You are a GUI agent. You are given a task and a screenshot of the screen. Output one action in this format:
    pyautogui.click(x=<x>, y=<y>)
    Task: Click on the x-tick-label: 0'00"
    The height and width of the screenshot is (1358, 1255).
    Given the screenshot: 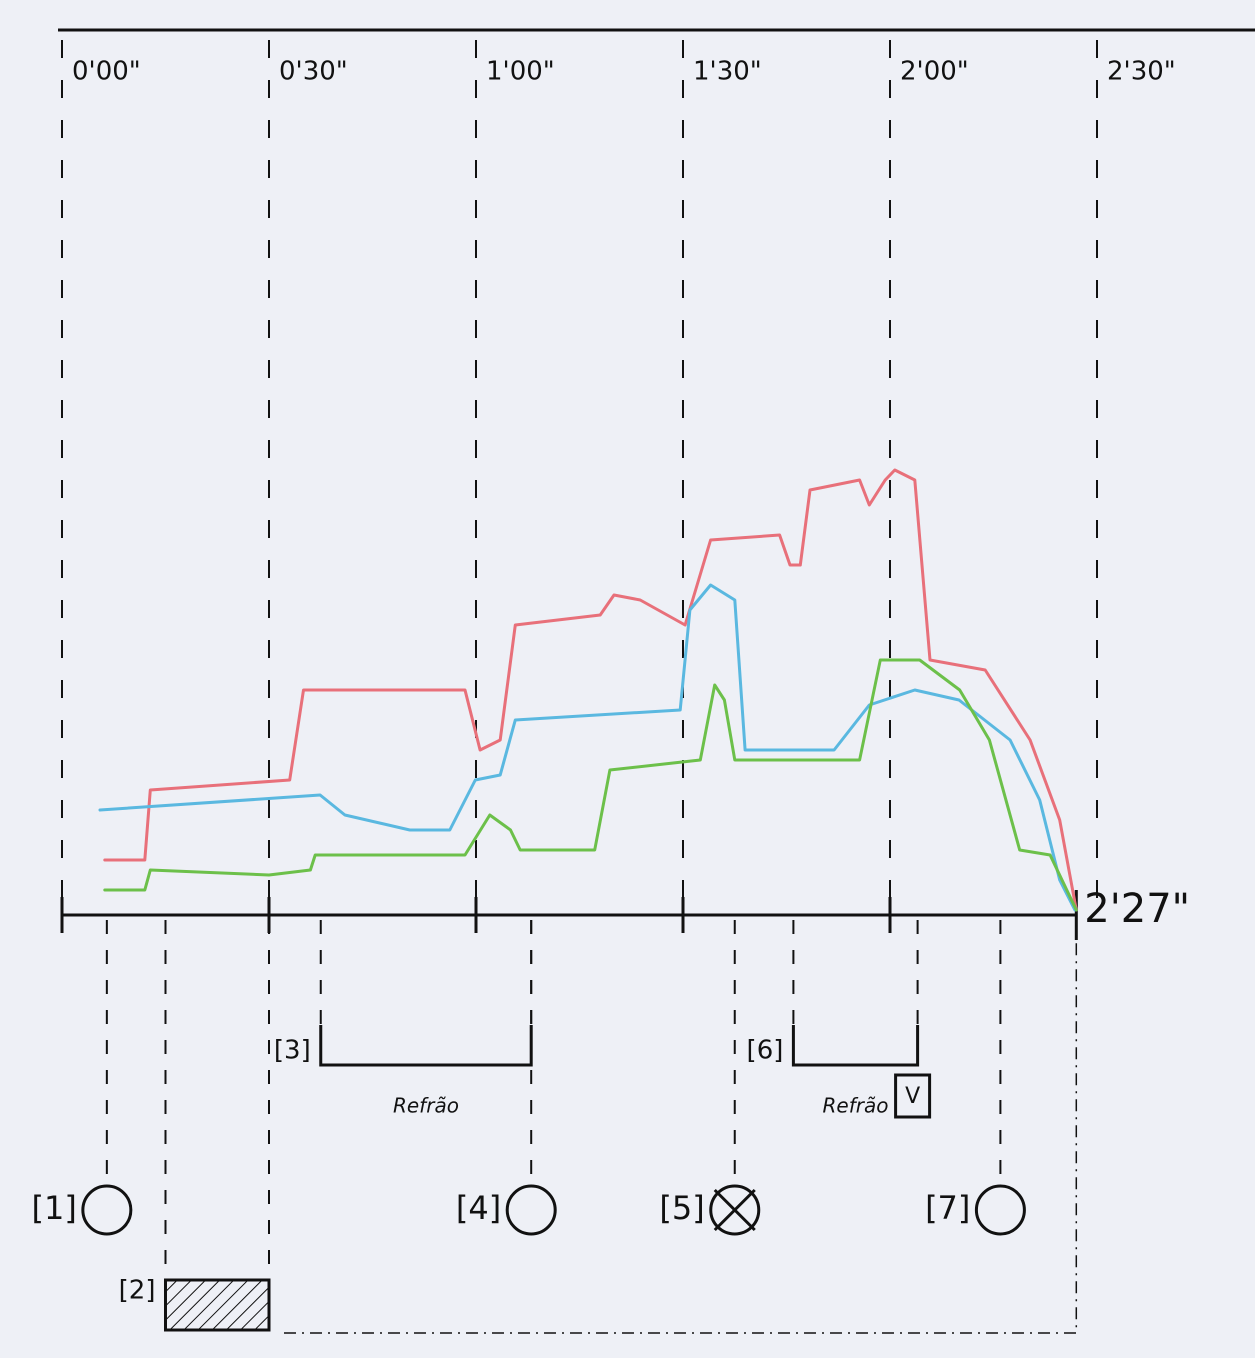 What is the action you would take?
    pyautogui.click(x=106, y=72)
    